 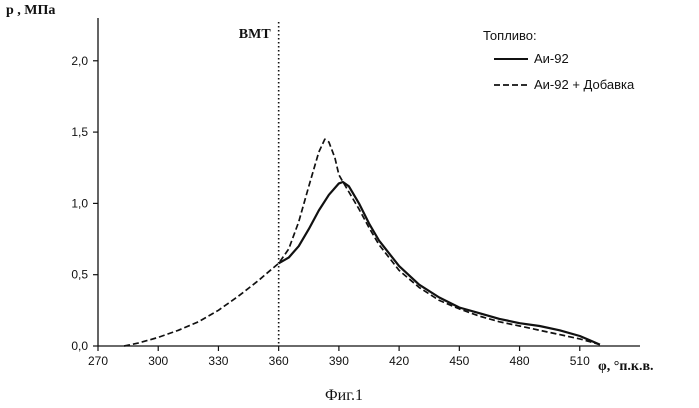 I want to click on legend: Топливо: Аи-92 Аи-92 + Добавка, so click(x=559, y=60).